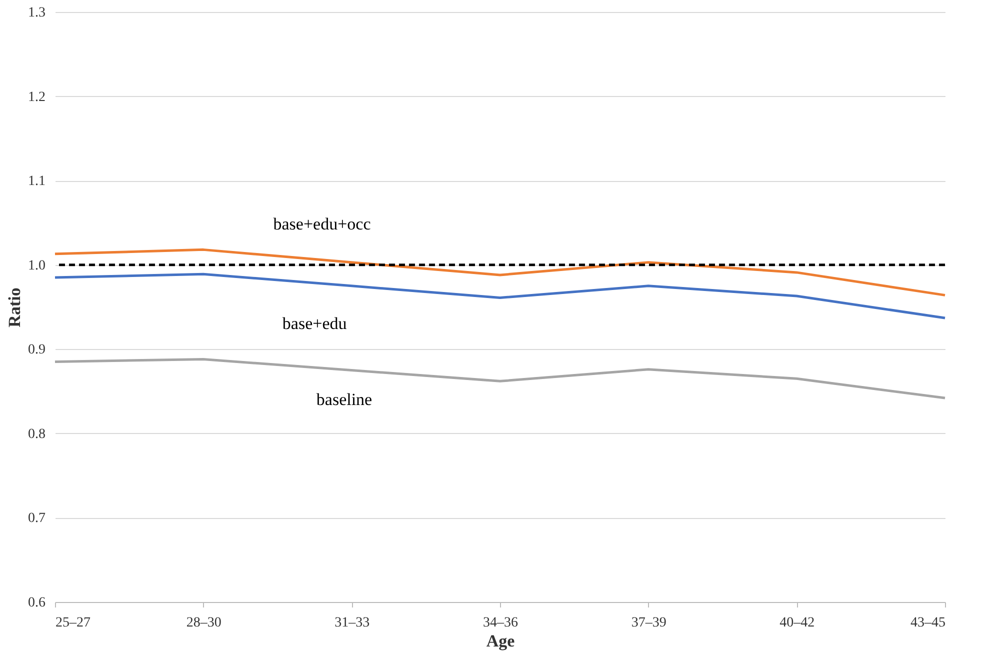 The width and height of the screenshot is (998, 671). What do you see at coordinates (500, 623) in the screenshot?
I see `x-tick-label: 34–36` at bounding box center [500, 623].